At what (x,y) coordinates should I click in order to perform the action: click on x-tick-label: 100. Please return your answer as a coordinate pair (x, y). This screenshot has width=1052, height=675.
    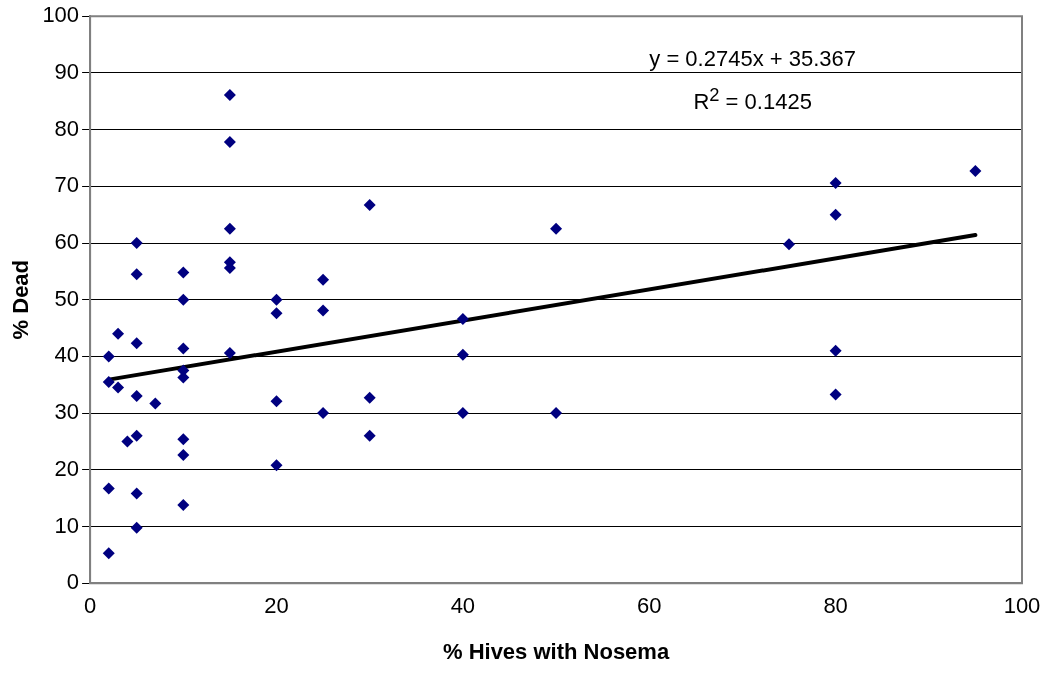
    Looking at the image, I should click on (1022, 606).